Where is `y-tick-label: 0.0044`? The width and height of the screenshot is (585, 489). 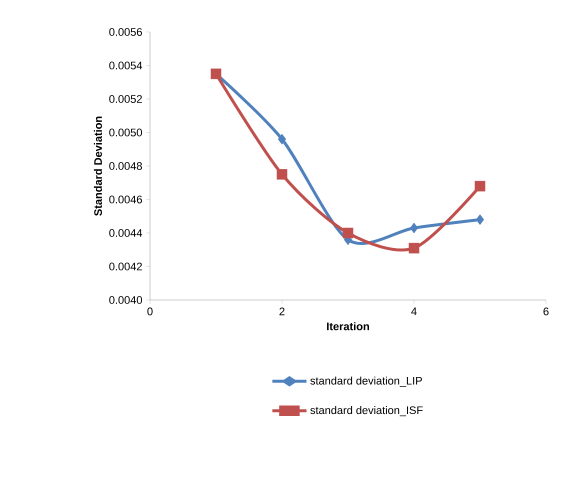
y-tick-label: 0.0044 is located at coordinates (125, 233).